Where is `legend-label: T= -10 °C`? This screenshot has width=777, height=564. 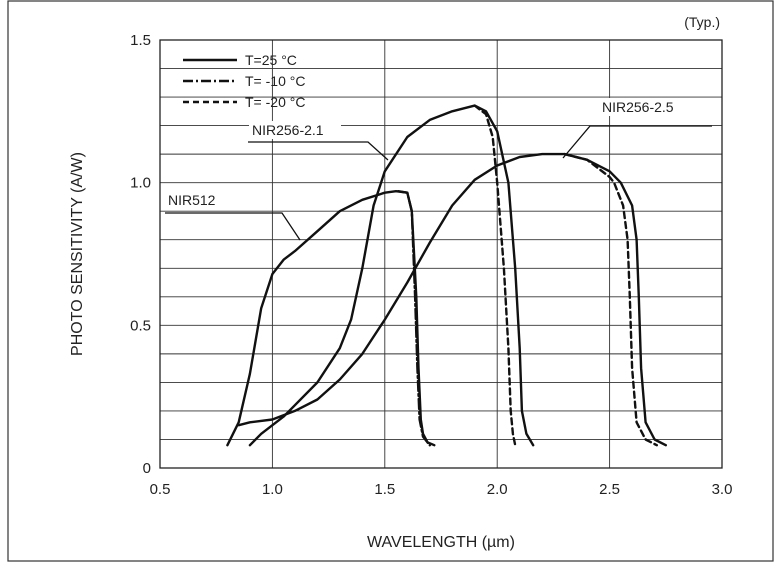 legend-label: T= -10 °C is located at coordinates (275, 81).